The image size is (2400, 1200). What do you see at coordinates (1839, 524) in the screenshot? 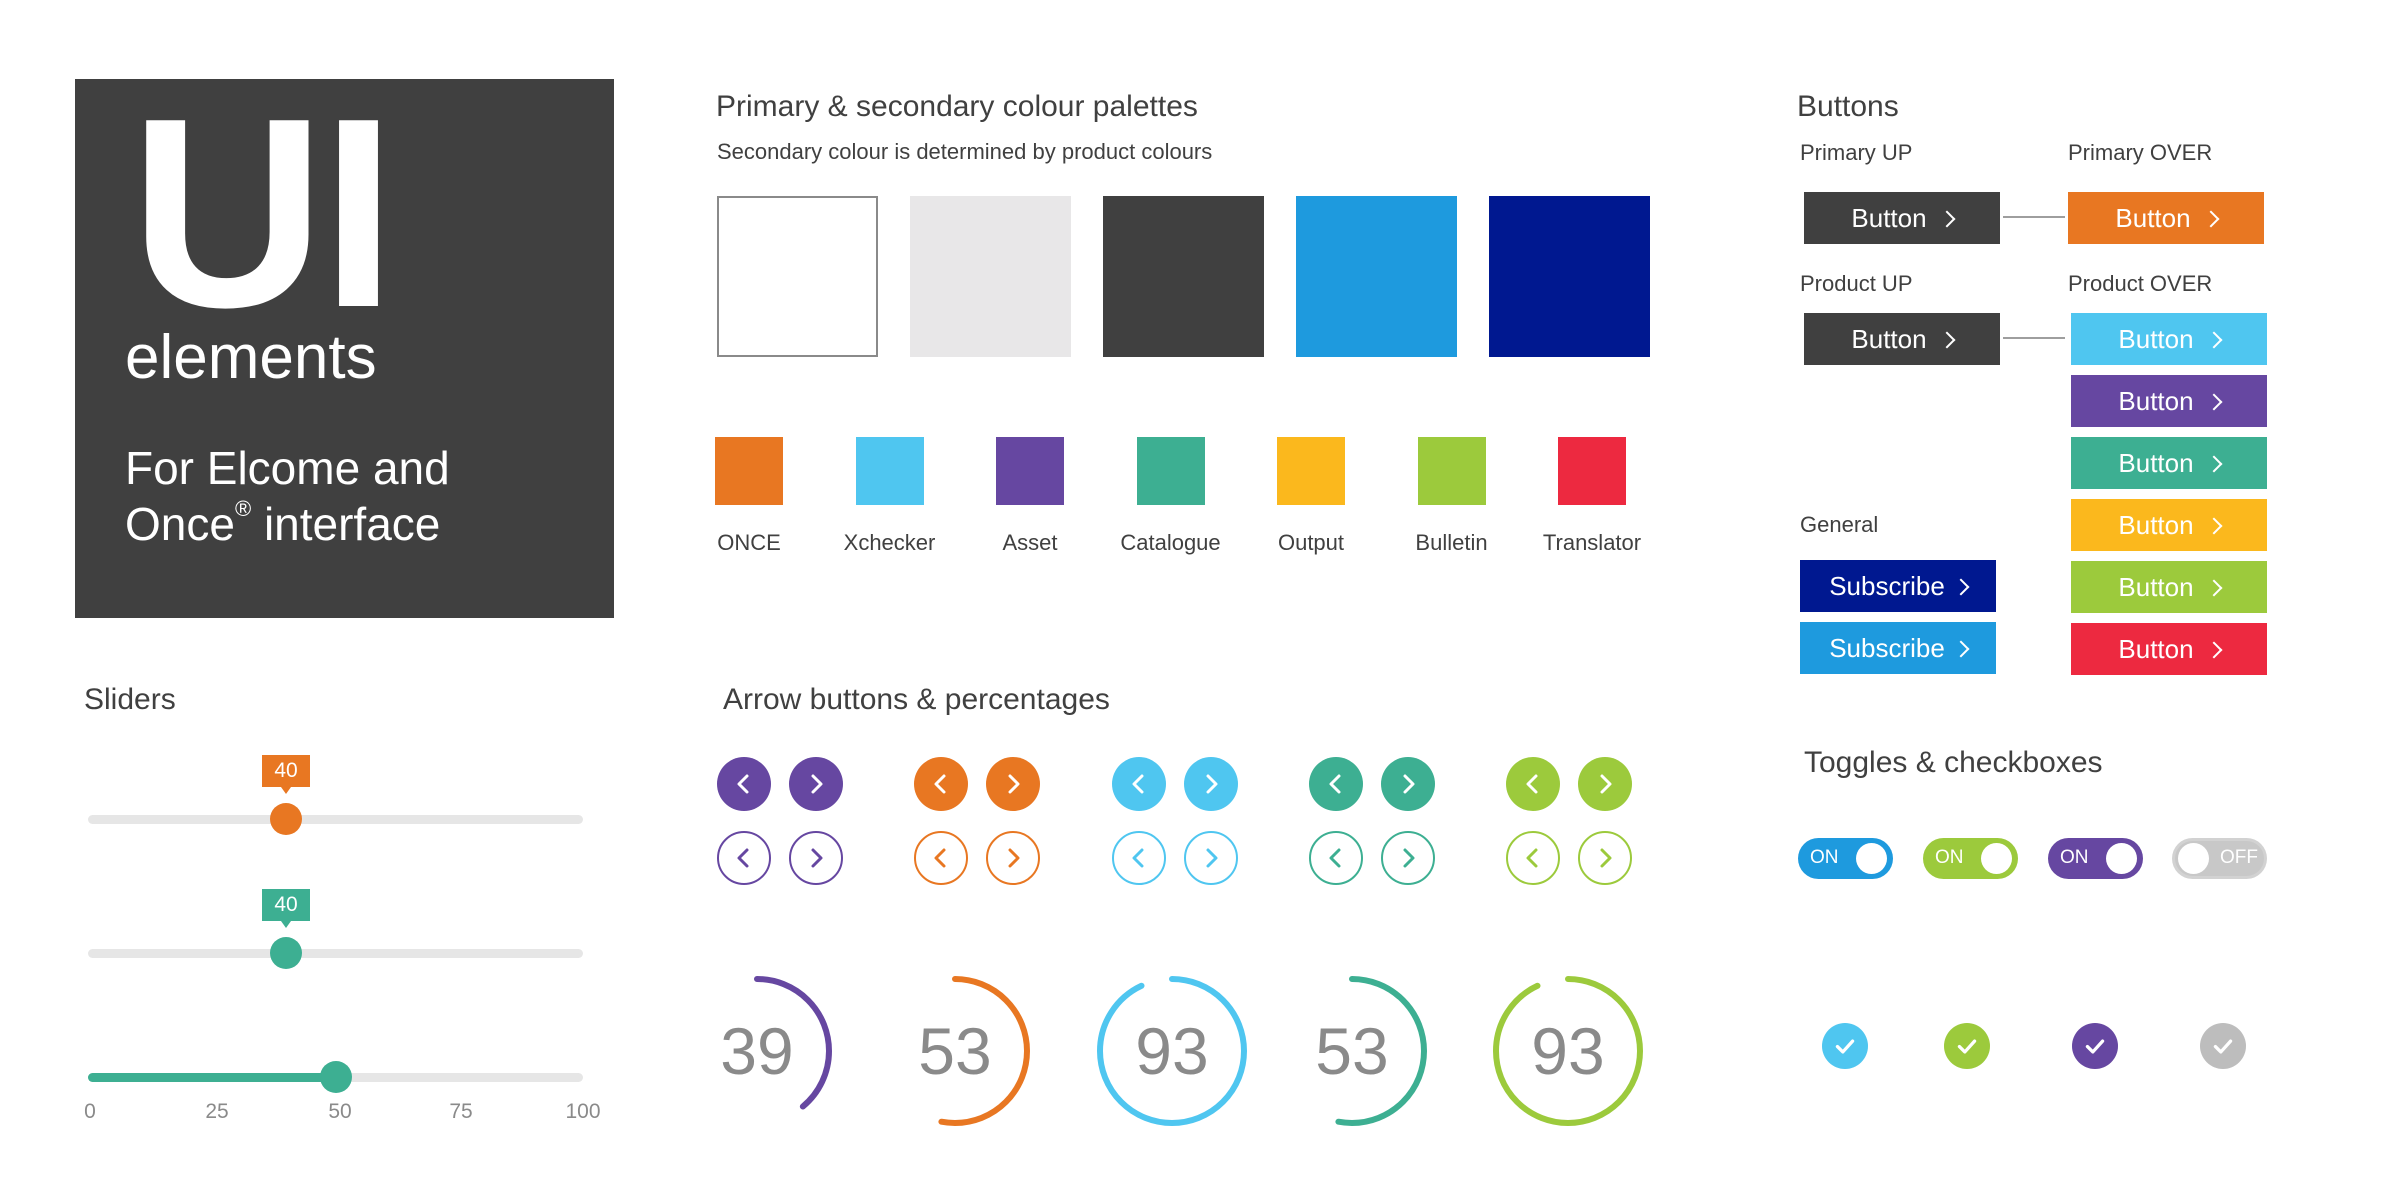
I see `general-label: General` at bounding box center [1839, 524].